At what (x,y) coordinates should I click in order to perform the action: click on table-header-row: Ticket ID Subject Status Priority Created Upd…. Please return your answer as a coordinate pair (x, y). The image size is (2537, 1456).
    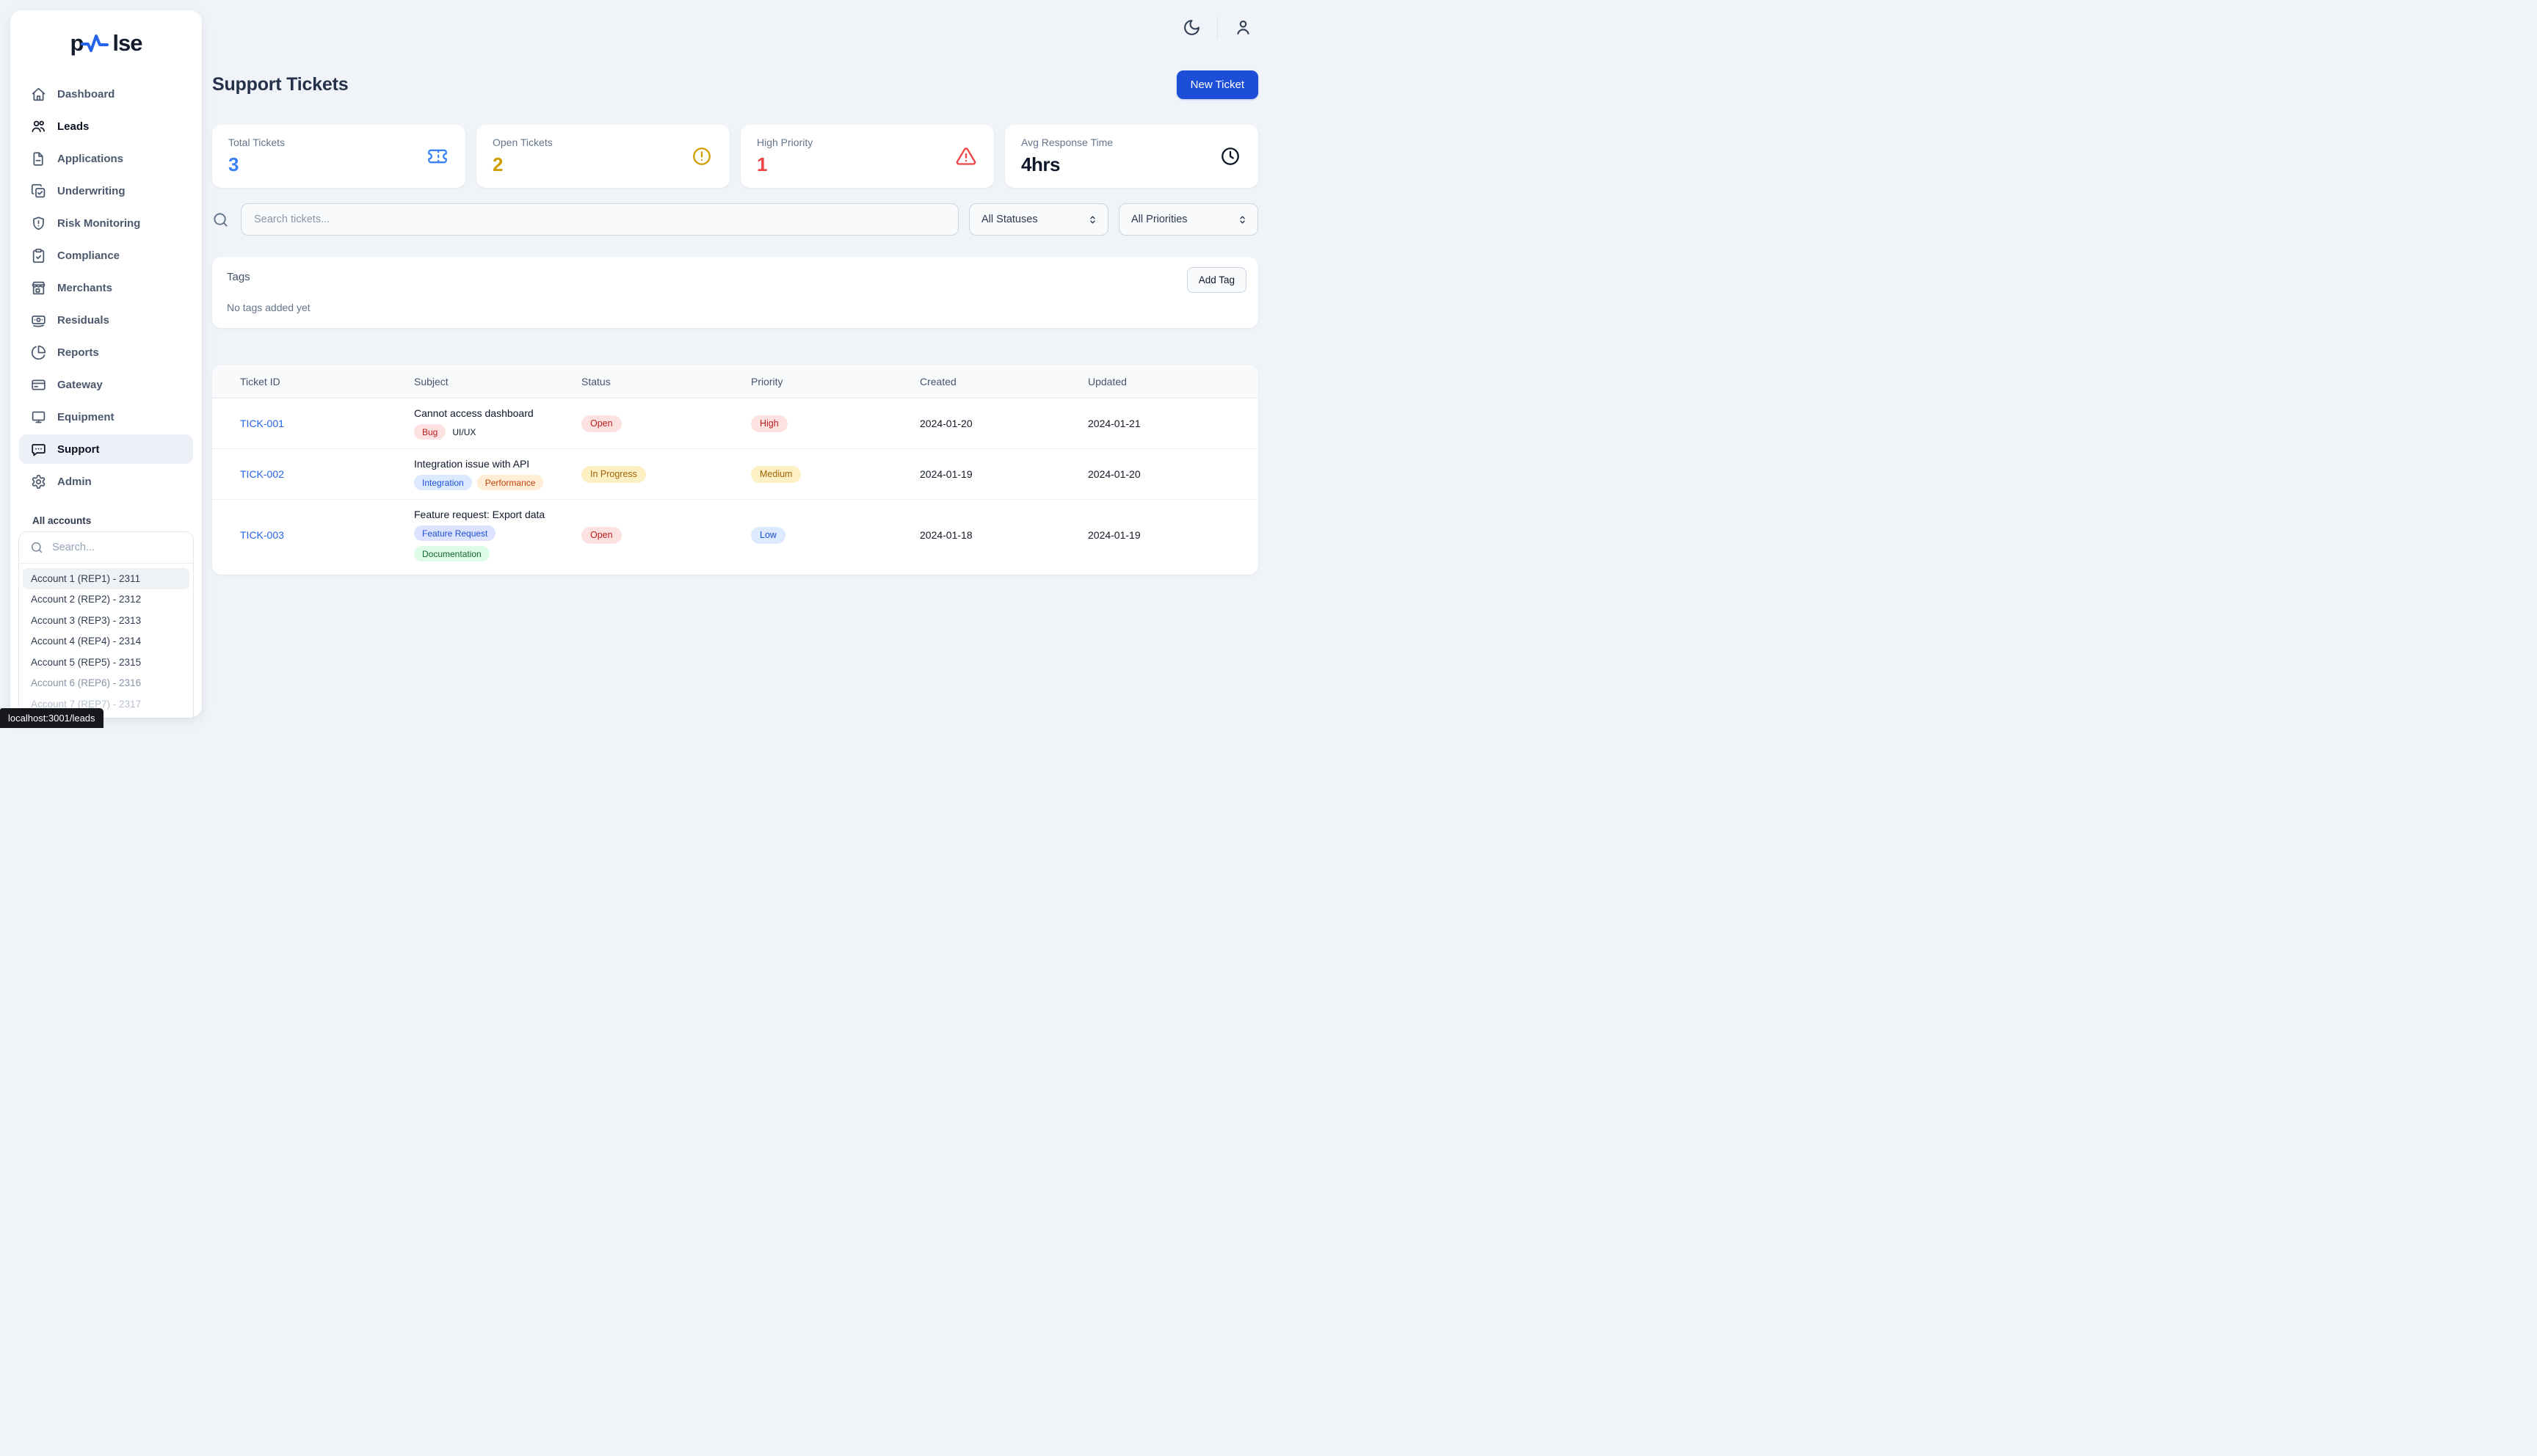
    Looking at the image, I should click on (735, 381).